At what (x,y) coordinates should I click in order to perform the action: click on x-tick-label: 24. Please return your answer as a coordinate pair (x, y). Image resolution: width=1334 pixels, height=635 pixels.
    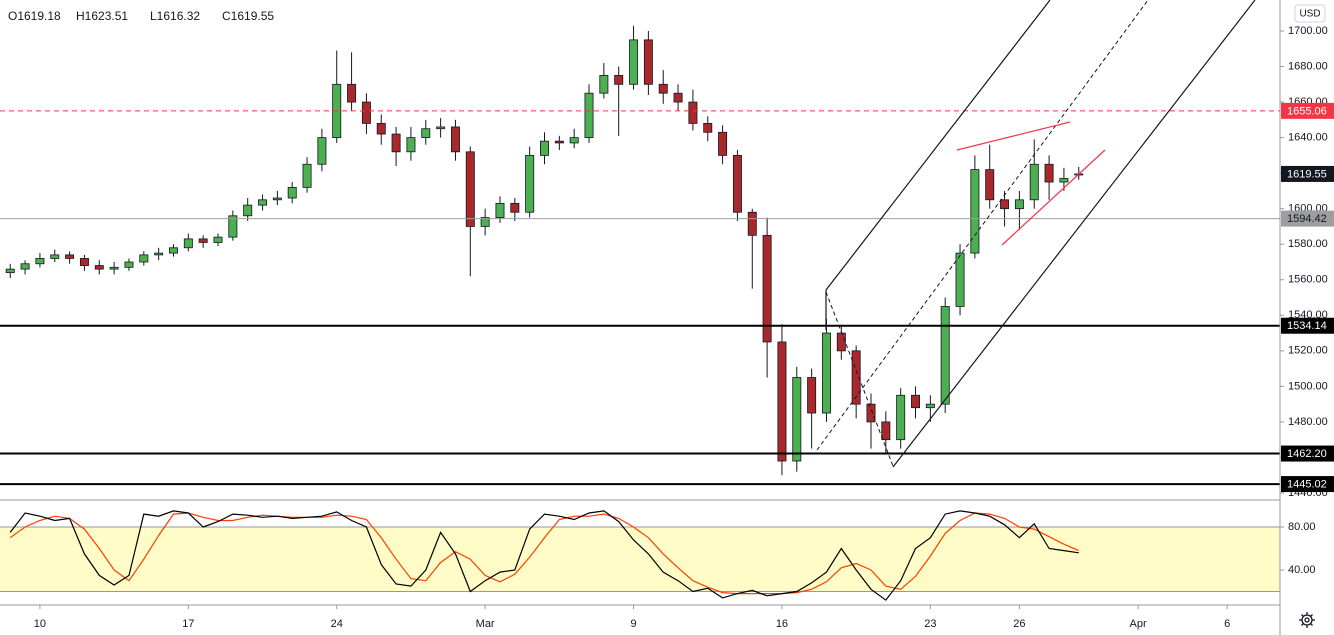
    Looking at the image, I should click on (337, 624).